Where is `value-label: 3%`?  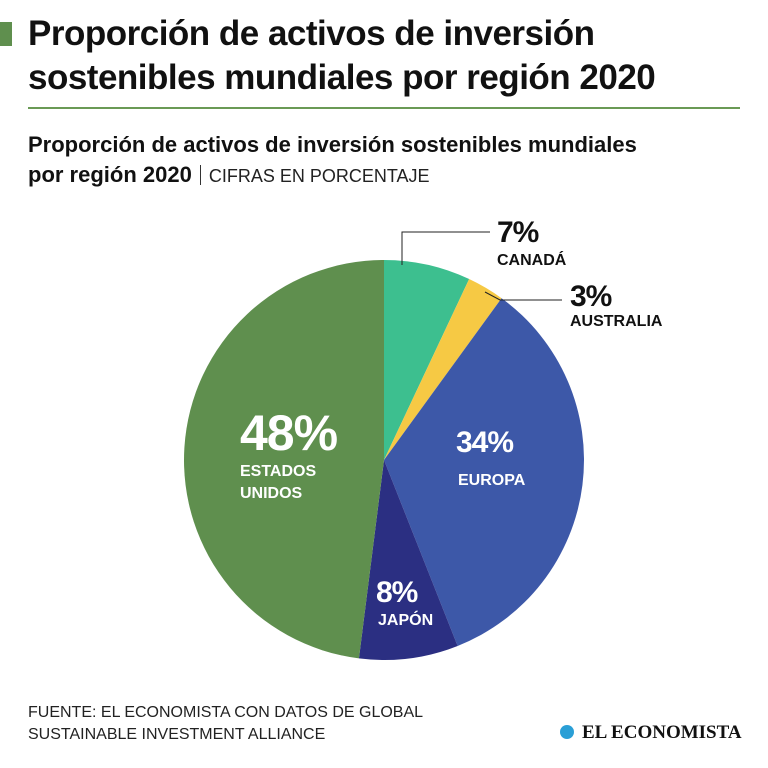
value-label: 3% is located at coordinates (591, 296).